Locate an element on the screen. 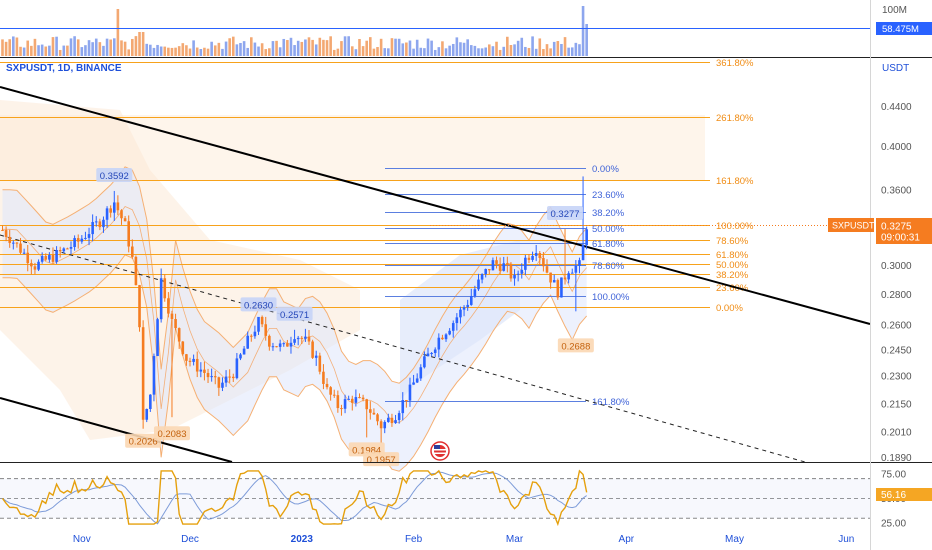 This screenshot has width=932, height=550. fib-blue-label: 23.60% is located at coordinates (608, 195).